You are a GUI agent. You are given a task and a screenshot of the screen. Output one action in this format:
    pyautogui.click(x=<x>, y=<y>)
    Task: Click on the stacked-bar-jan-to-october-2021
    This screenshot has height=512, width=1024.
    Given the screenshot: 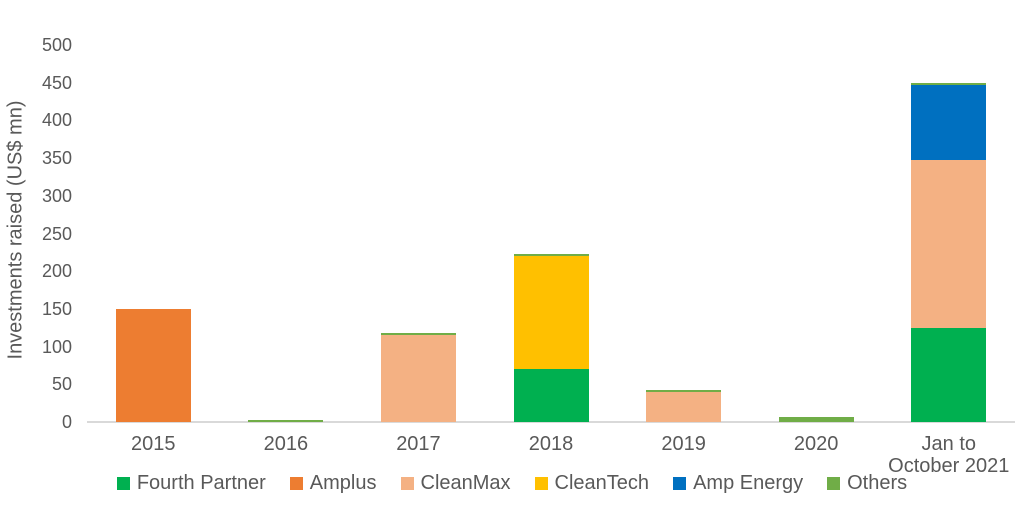 What is the action you would take?
    pyautogui.click(x=949, y=252)
    